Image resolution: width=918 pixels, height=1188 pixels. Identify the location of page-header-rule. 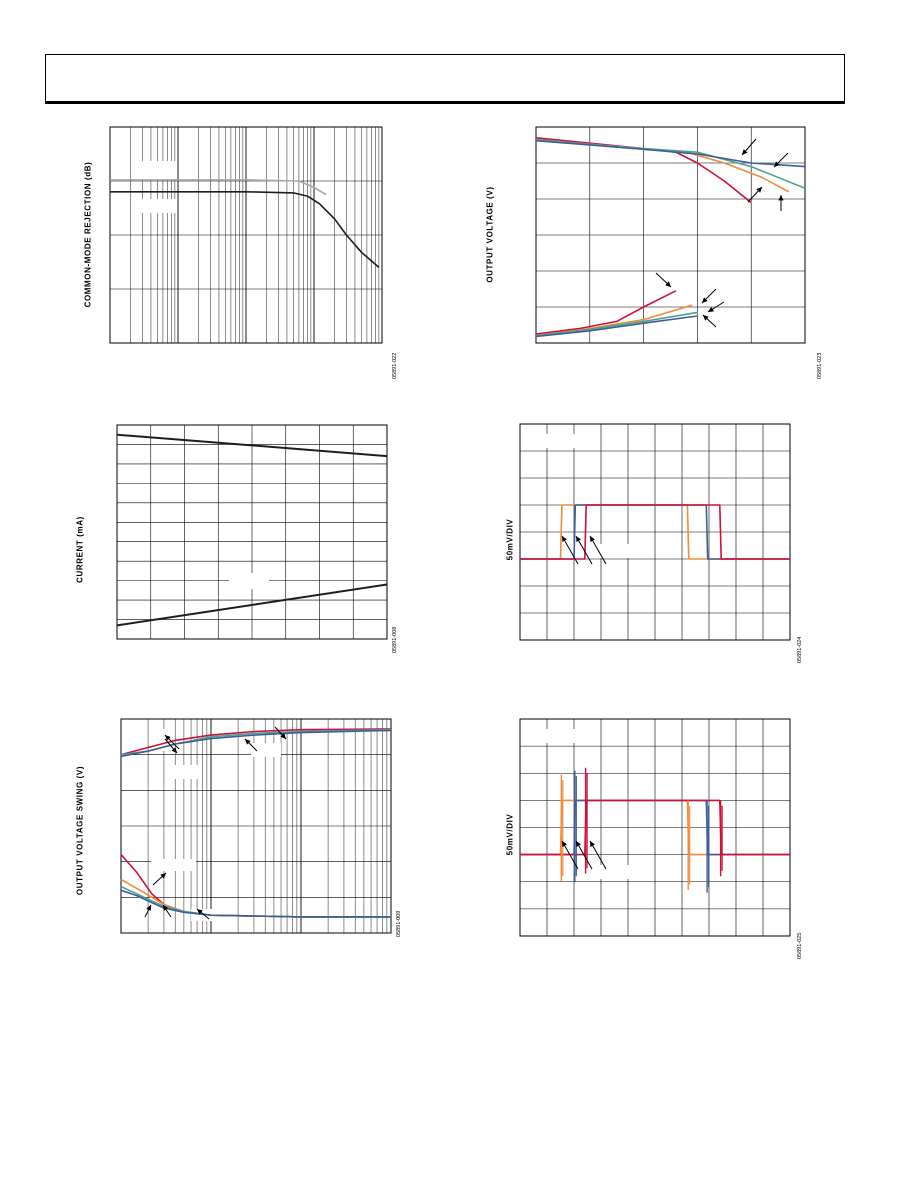
(445, 102).